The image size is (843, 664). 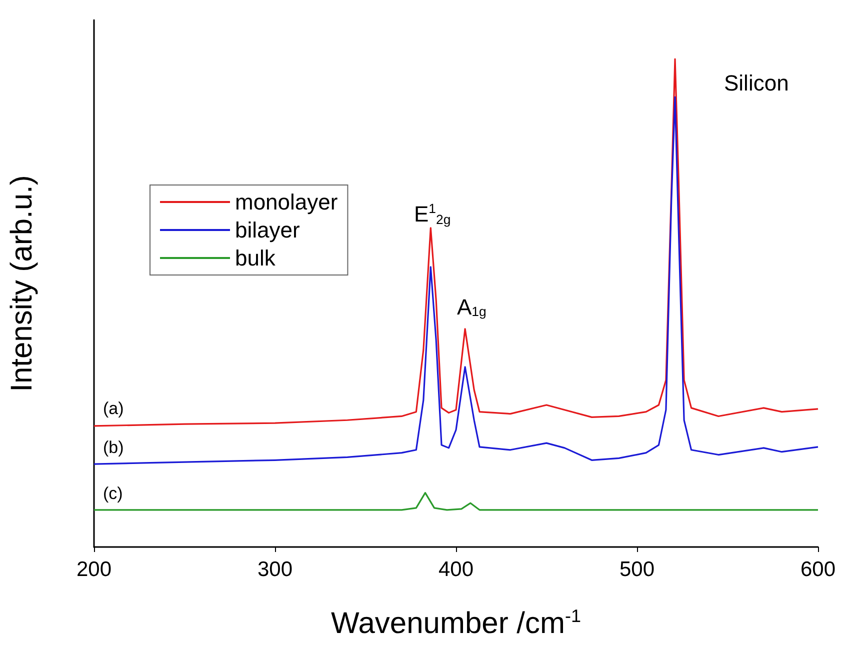 I want to click on x-tick-label: 400, so click(x=456, y=569).